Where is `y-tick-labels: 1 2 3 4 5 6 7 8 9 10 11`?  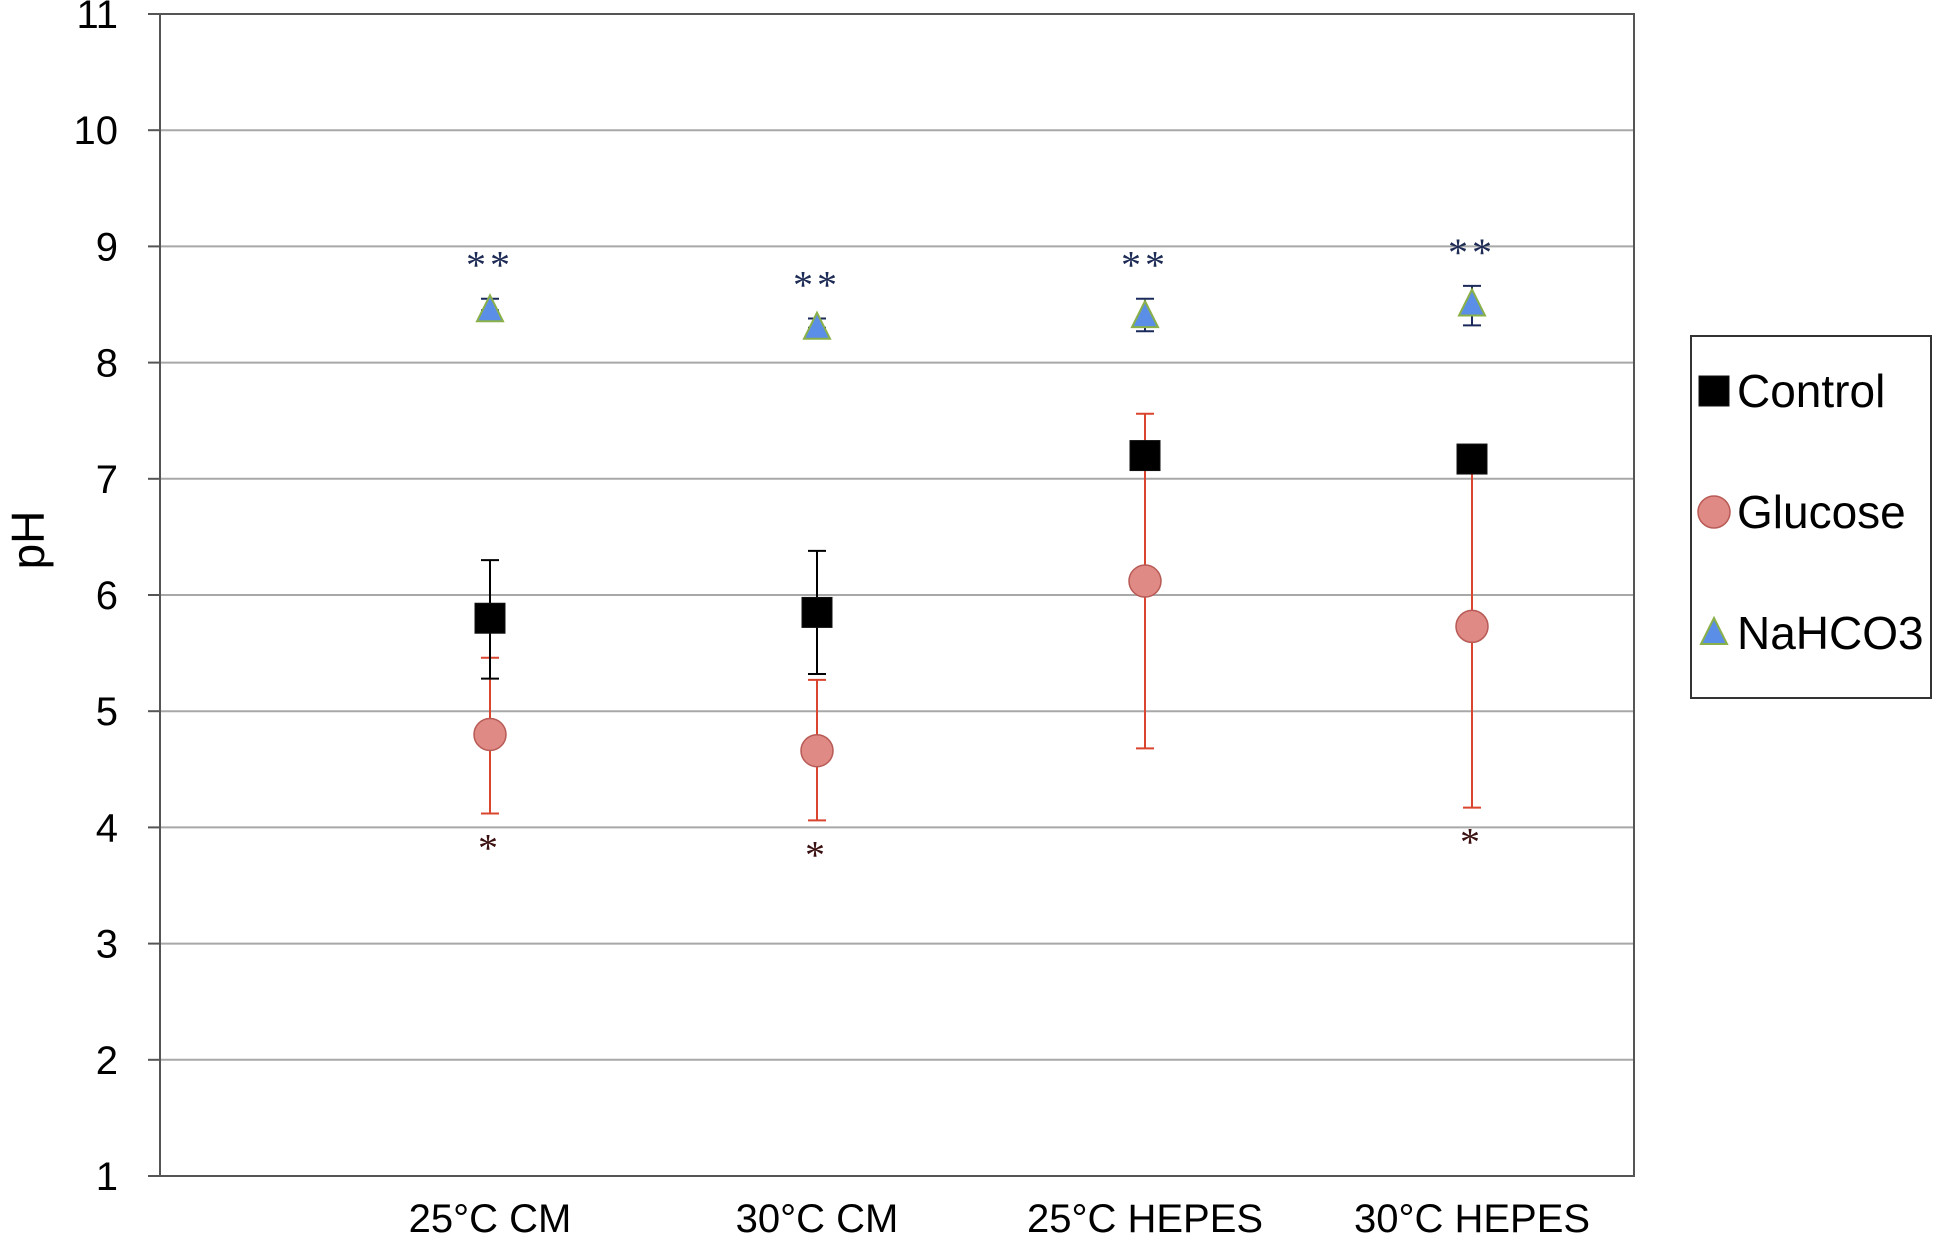 y-tick-labels: 1 2 3 4 5 6 7 8 9 10 11 is located at coordinates (96, 599).